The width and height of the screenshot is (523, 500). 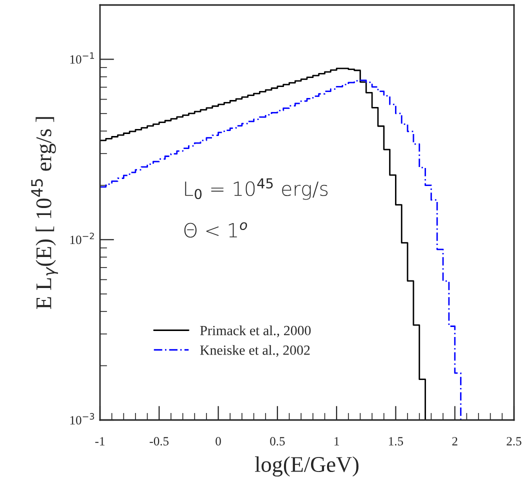 What do you see at coordinates (99, 441) in the screenshot?
I see `x-tick-label: -1` at bounding box center [99, 441].